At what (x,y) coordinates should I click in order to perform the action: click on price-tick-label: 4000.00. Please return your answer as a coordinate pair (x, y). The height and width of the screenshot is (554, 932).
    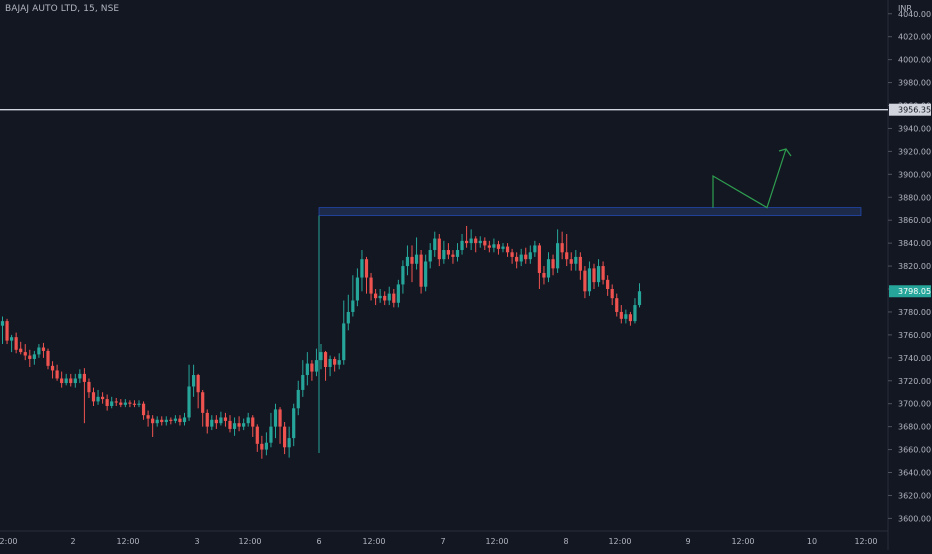
    Looking at the image, I should click on (914, 60).